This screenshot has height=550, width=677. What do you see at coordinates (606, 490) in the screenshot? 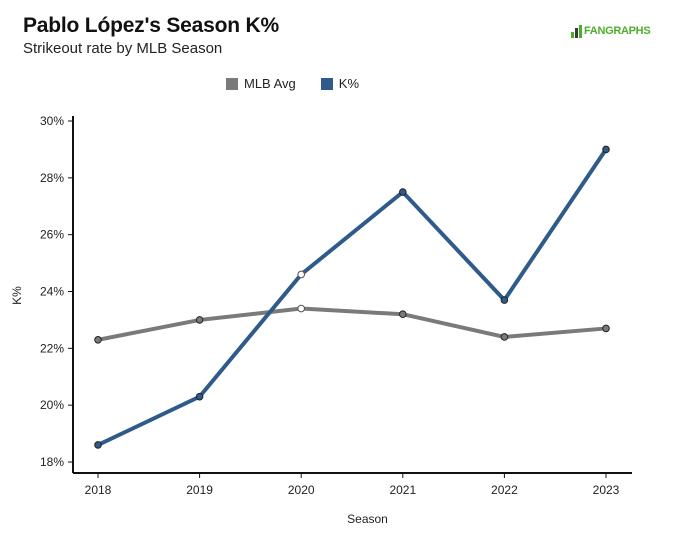
I see `x-tick-label: 2023` at bounding box center [606, 490].